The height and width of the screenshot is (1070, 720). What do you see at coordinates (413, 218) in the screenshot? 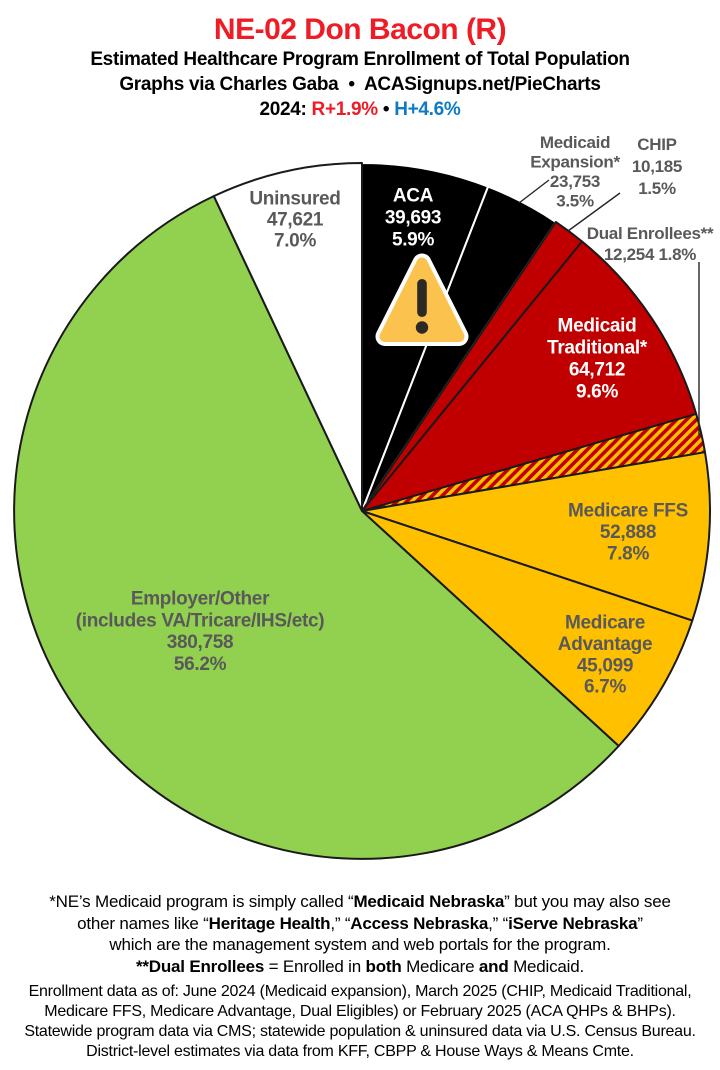
I see `slice-label-aca: ACA 39,693 5.9%` at bounding box center [413, 218].